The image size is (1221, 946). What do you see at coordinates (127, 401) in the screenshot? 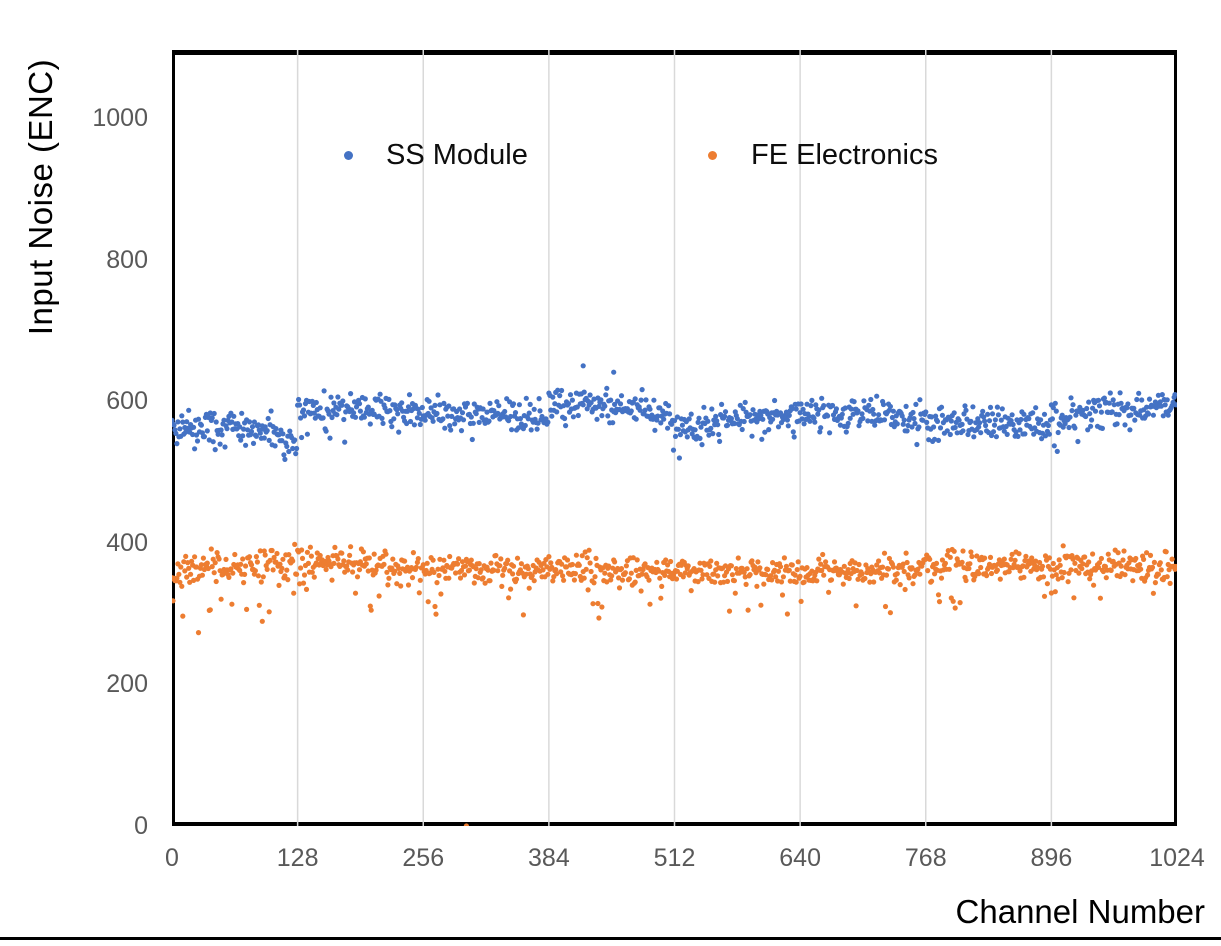
I see `y-tick-label-600: 600` at bounding box center [127, 401].